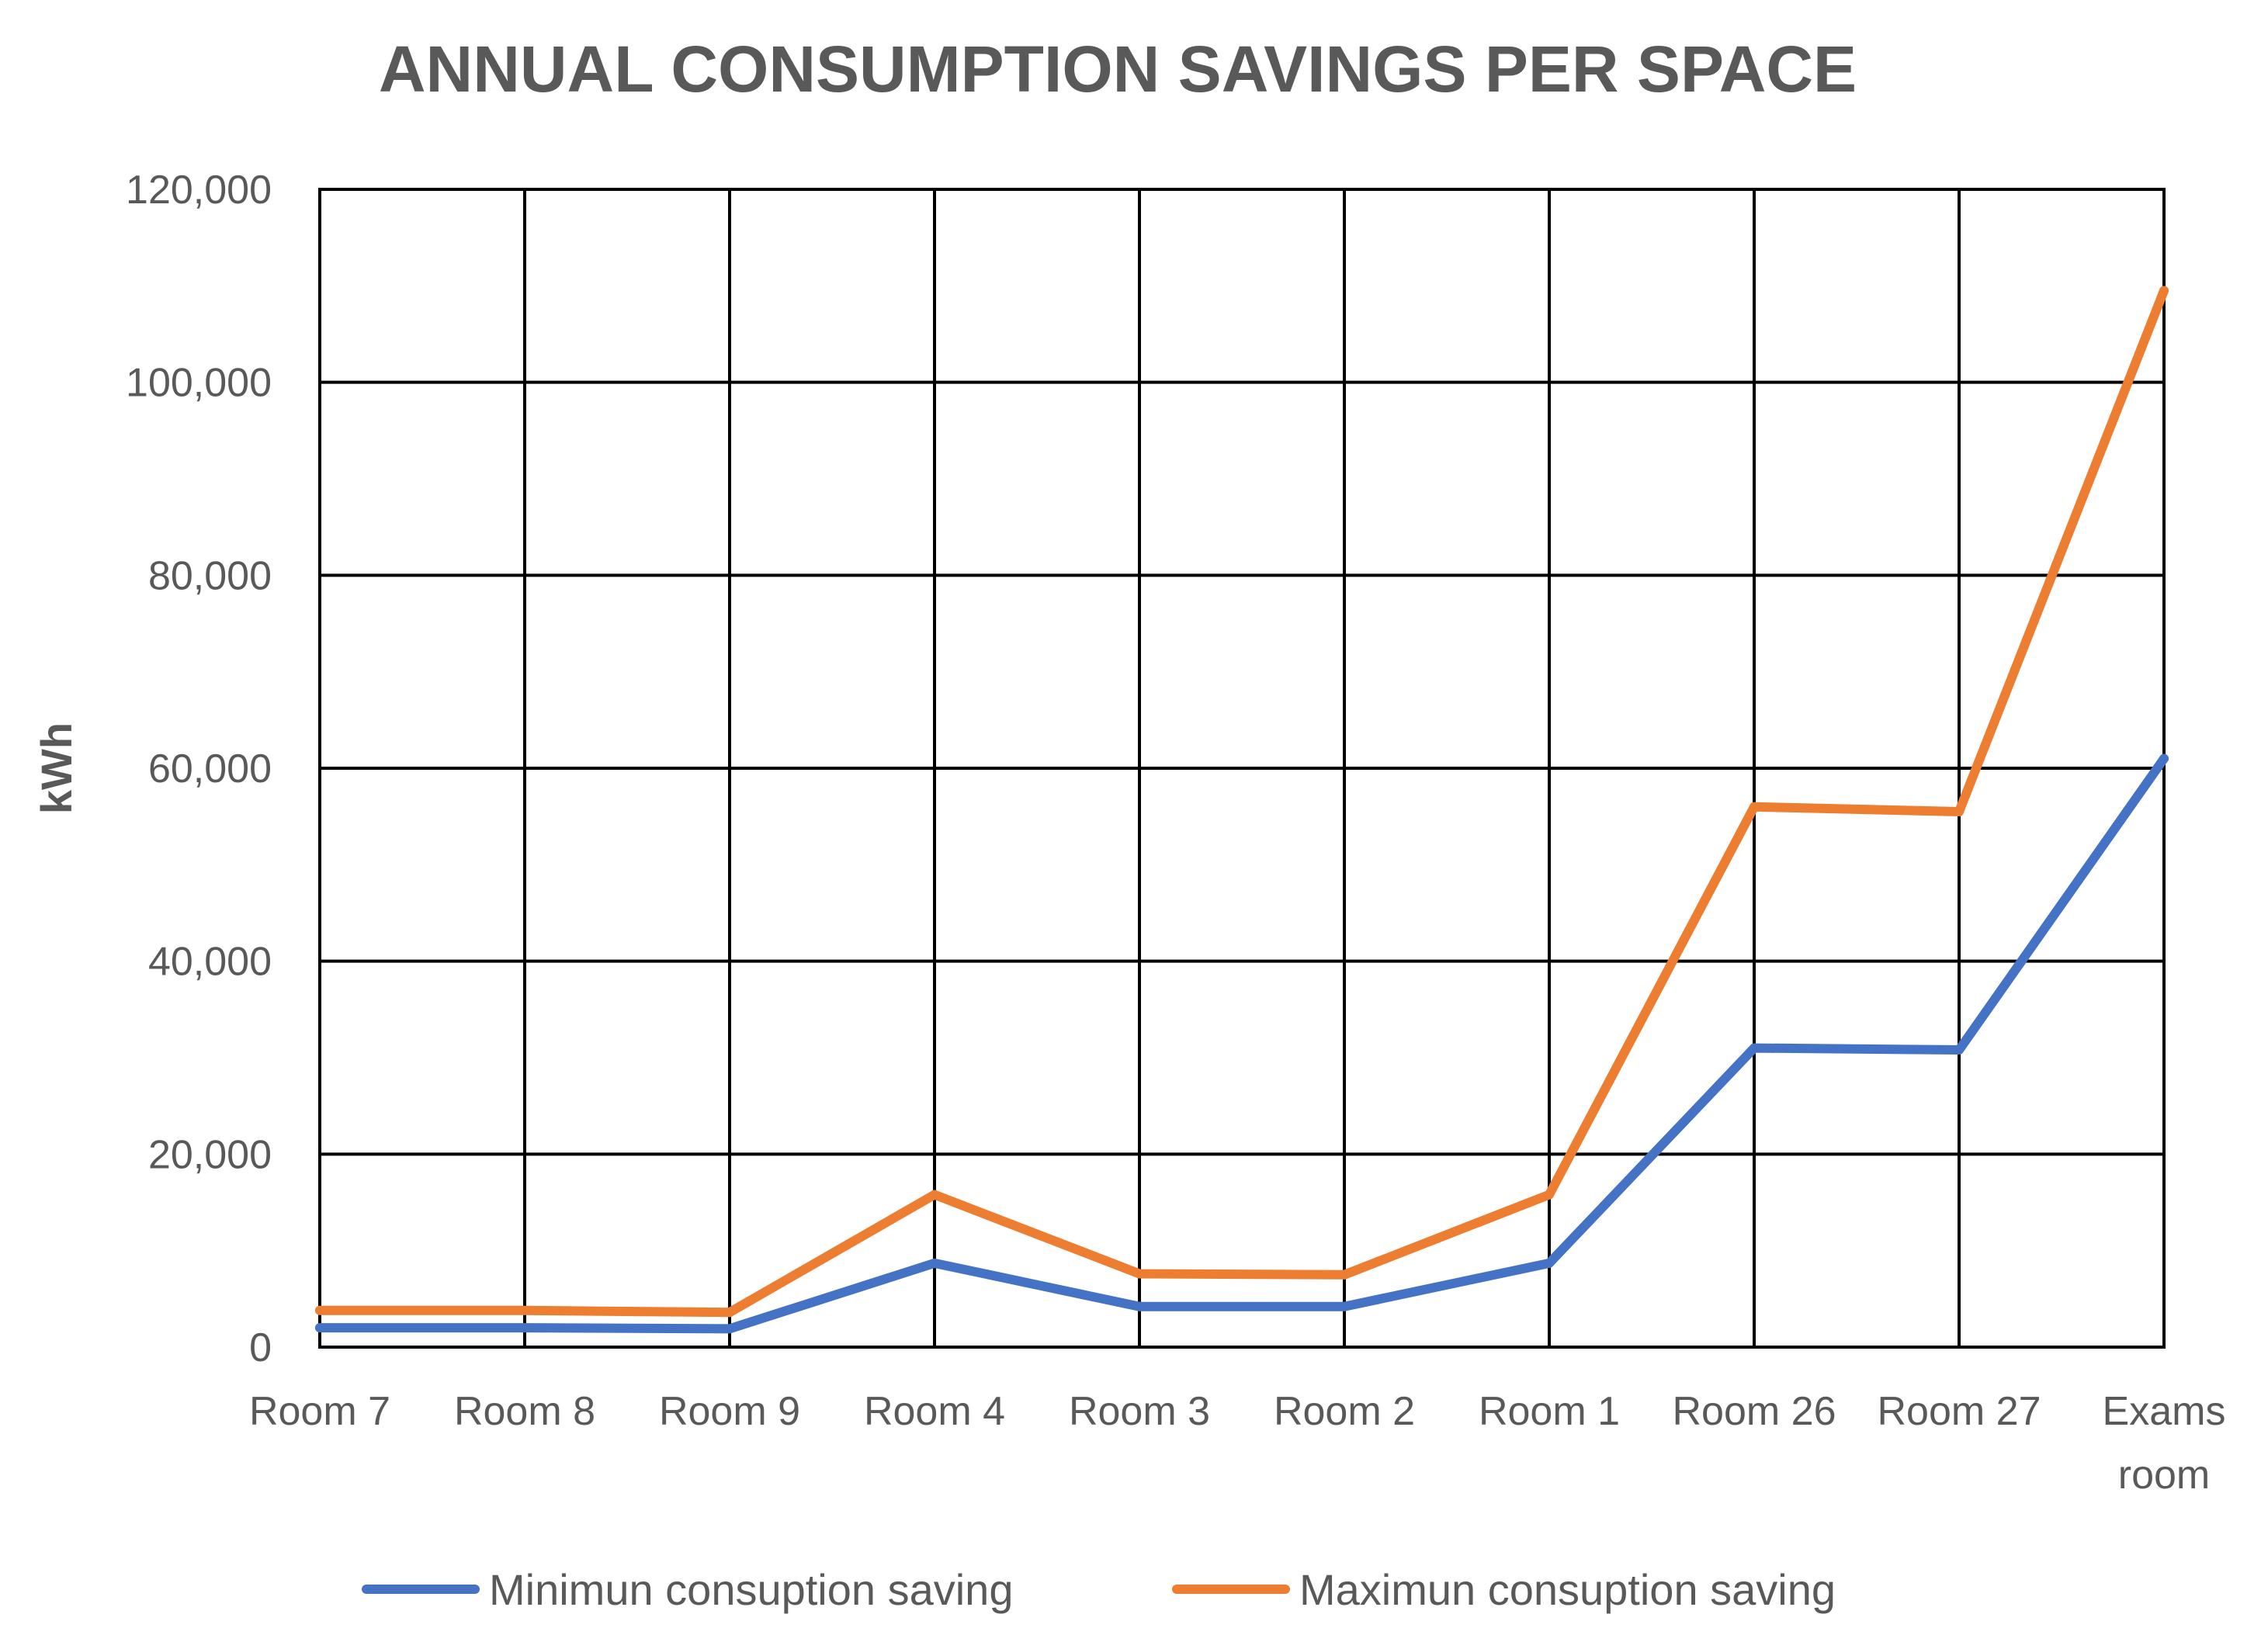 This screenshot has height=1628, width=2268. What do you see at coordinates (729, 1411) in the screenshot?
I see `x-tick-label-2: Room 9` at bounding box center [729, 1411].